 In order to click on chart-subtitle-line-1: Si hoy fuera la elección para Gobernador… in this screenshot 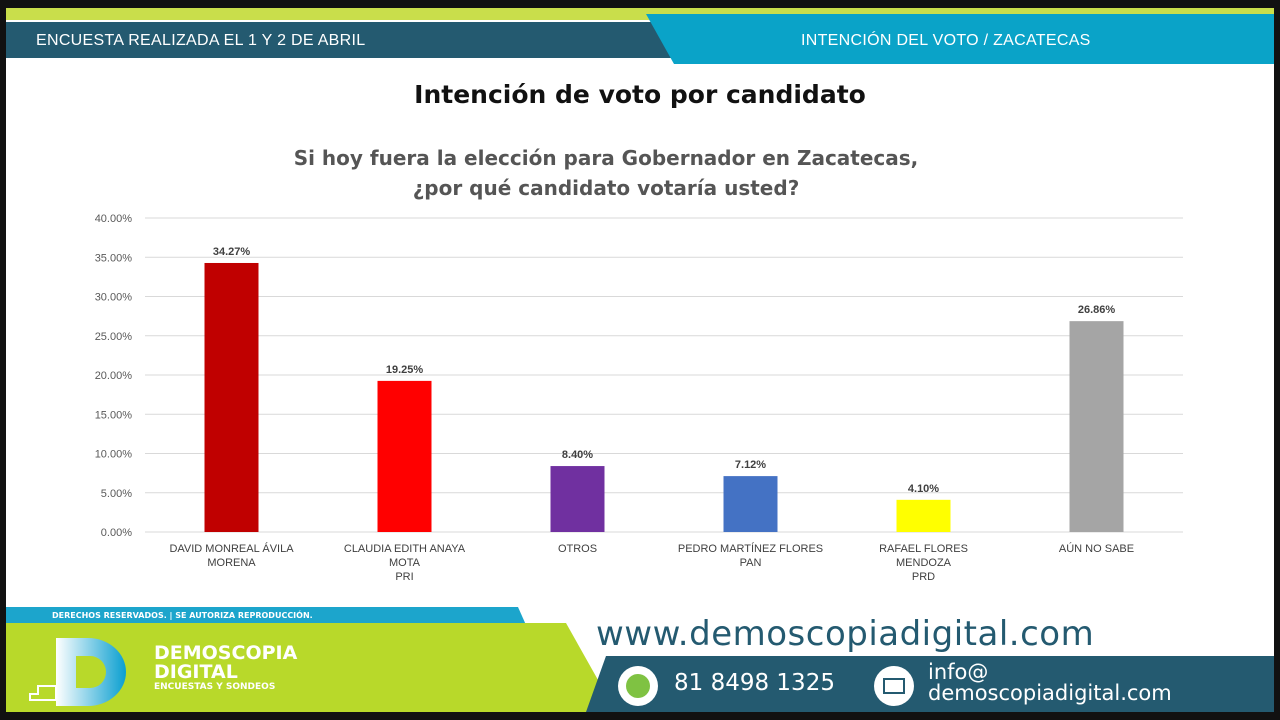, I will do `click(606, 158)`.